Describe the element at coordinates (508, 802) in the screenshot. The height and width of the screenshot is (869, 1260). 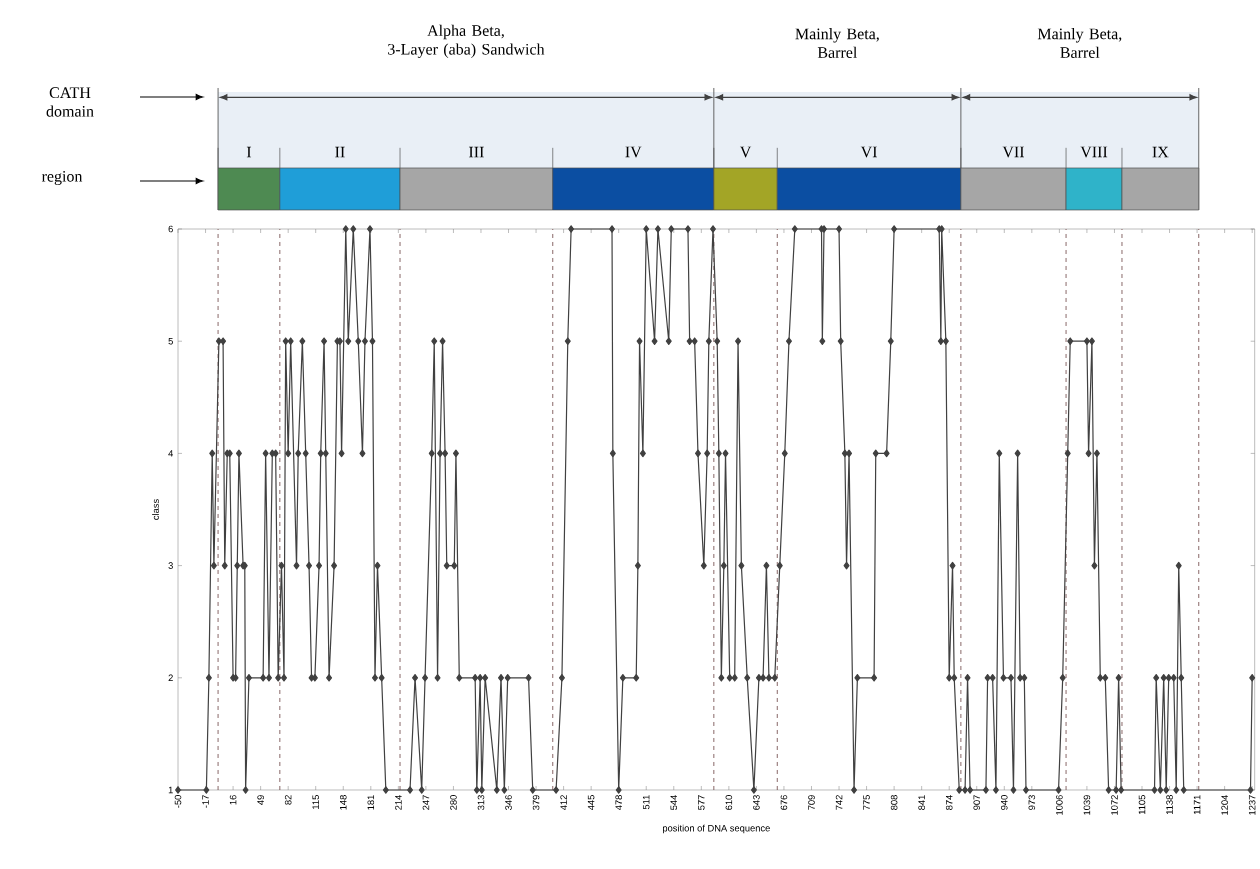
I see `x-tick-label: 346` at that location.